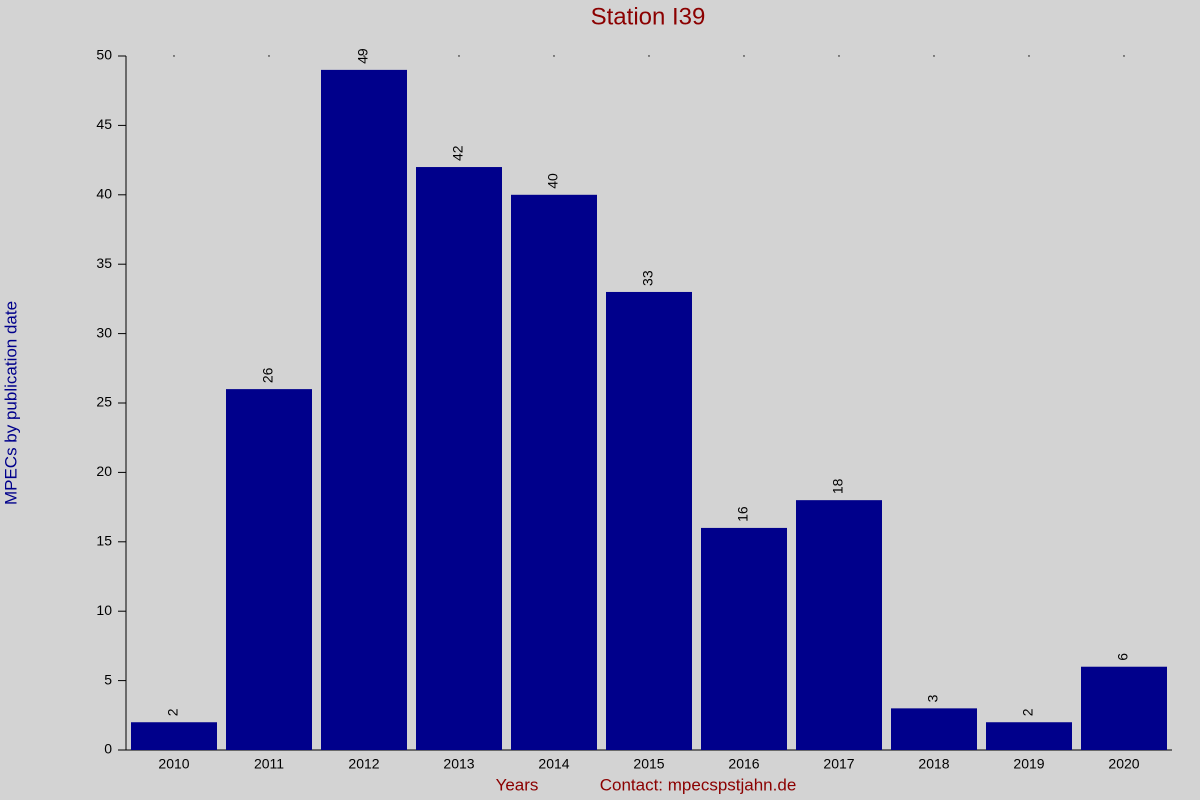 The height and width of the screenshot is (800, 1200). Describe the element at coordinates (104, 55) in the screenshot. I see `y-tick-label: 50` at that location.